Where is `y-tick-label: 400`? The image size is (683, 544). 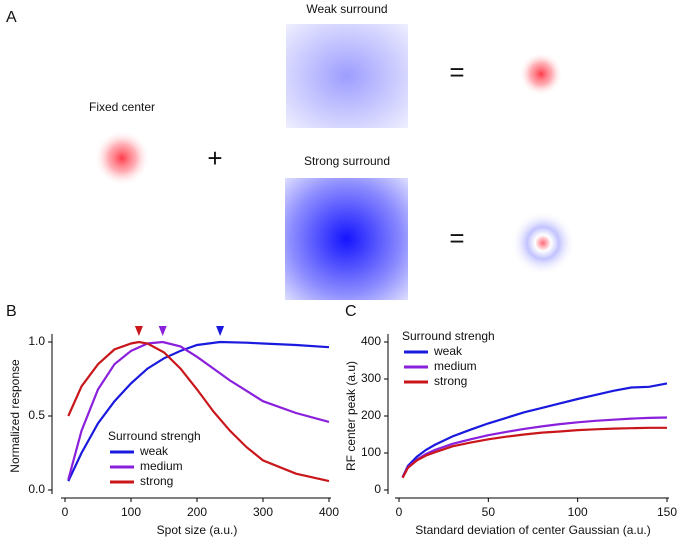 y-tick-label: 400 is located at coordinates (371, 341).